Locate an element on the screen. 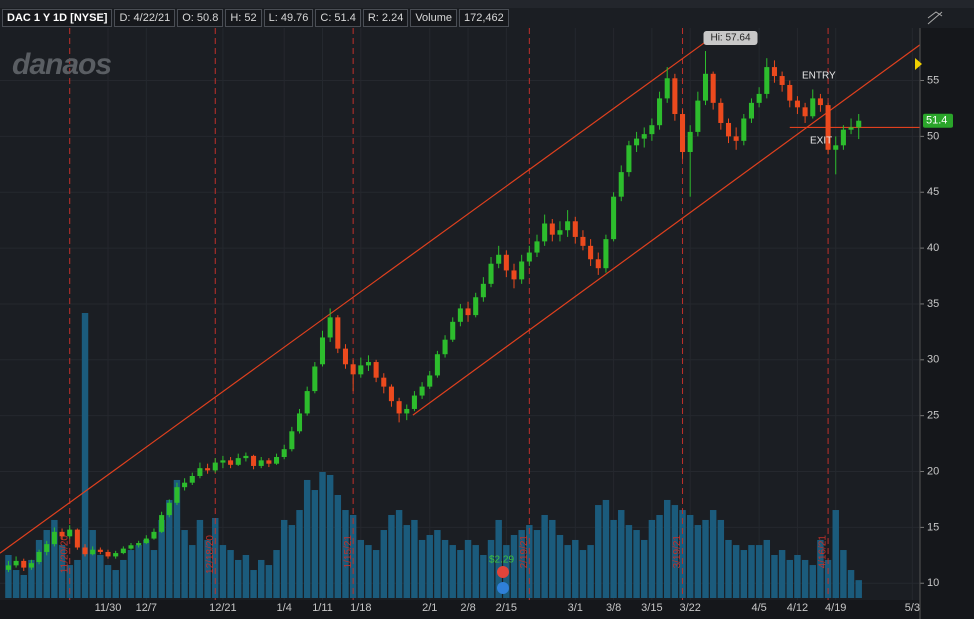 This screenshot has height=619, width=974. header-item: Volume is located at coordinates (434, 18).